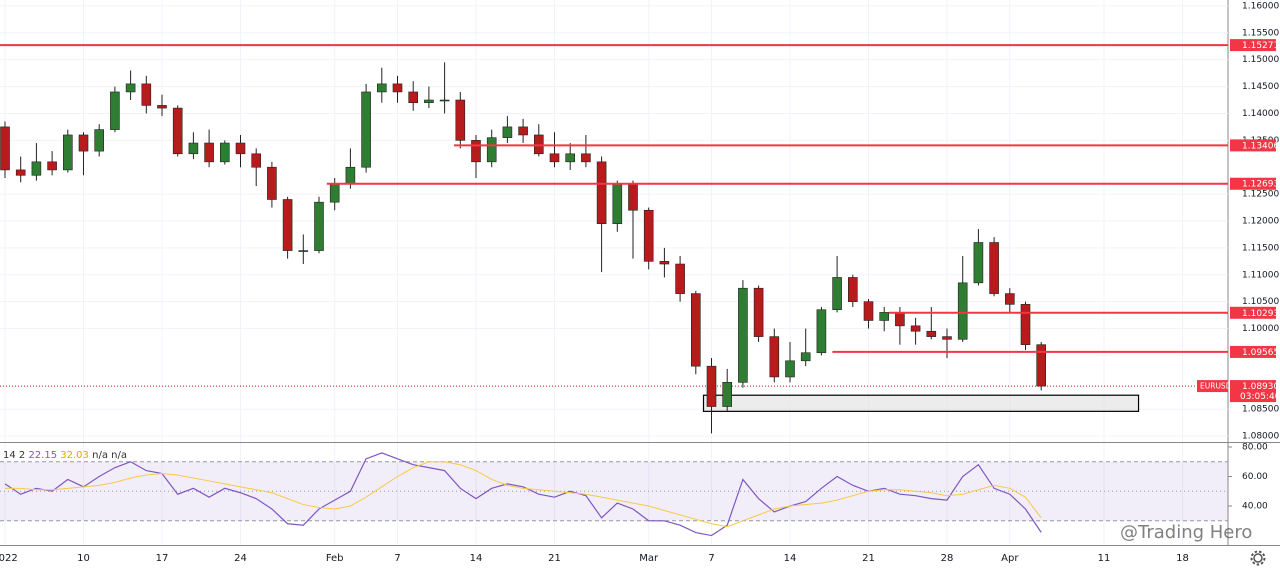 Image resolution: width=1280 pixels, height=574 pixels. I want to click on level-label: 1.10293, so click(1260, 314).